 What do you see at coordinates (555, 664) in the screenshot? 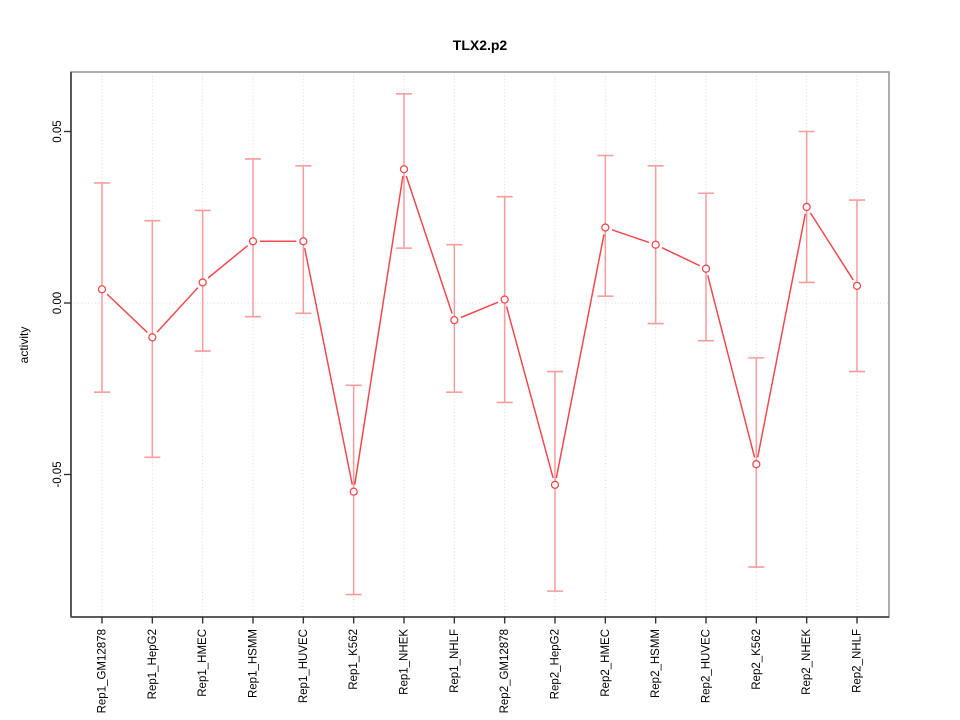
I see `x-tick-label: Rep2_HepG2` at bounding box center [555, 664].